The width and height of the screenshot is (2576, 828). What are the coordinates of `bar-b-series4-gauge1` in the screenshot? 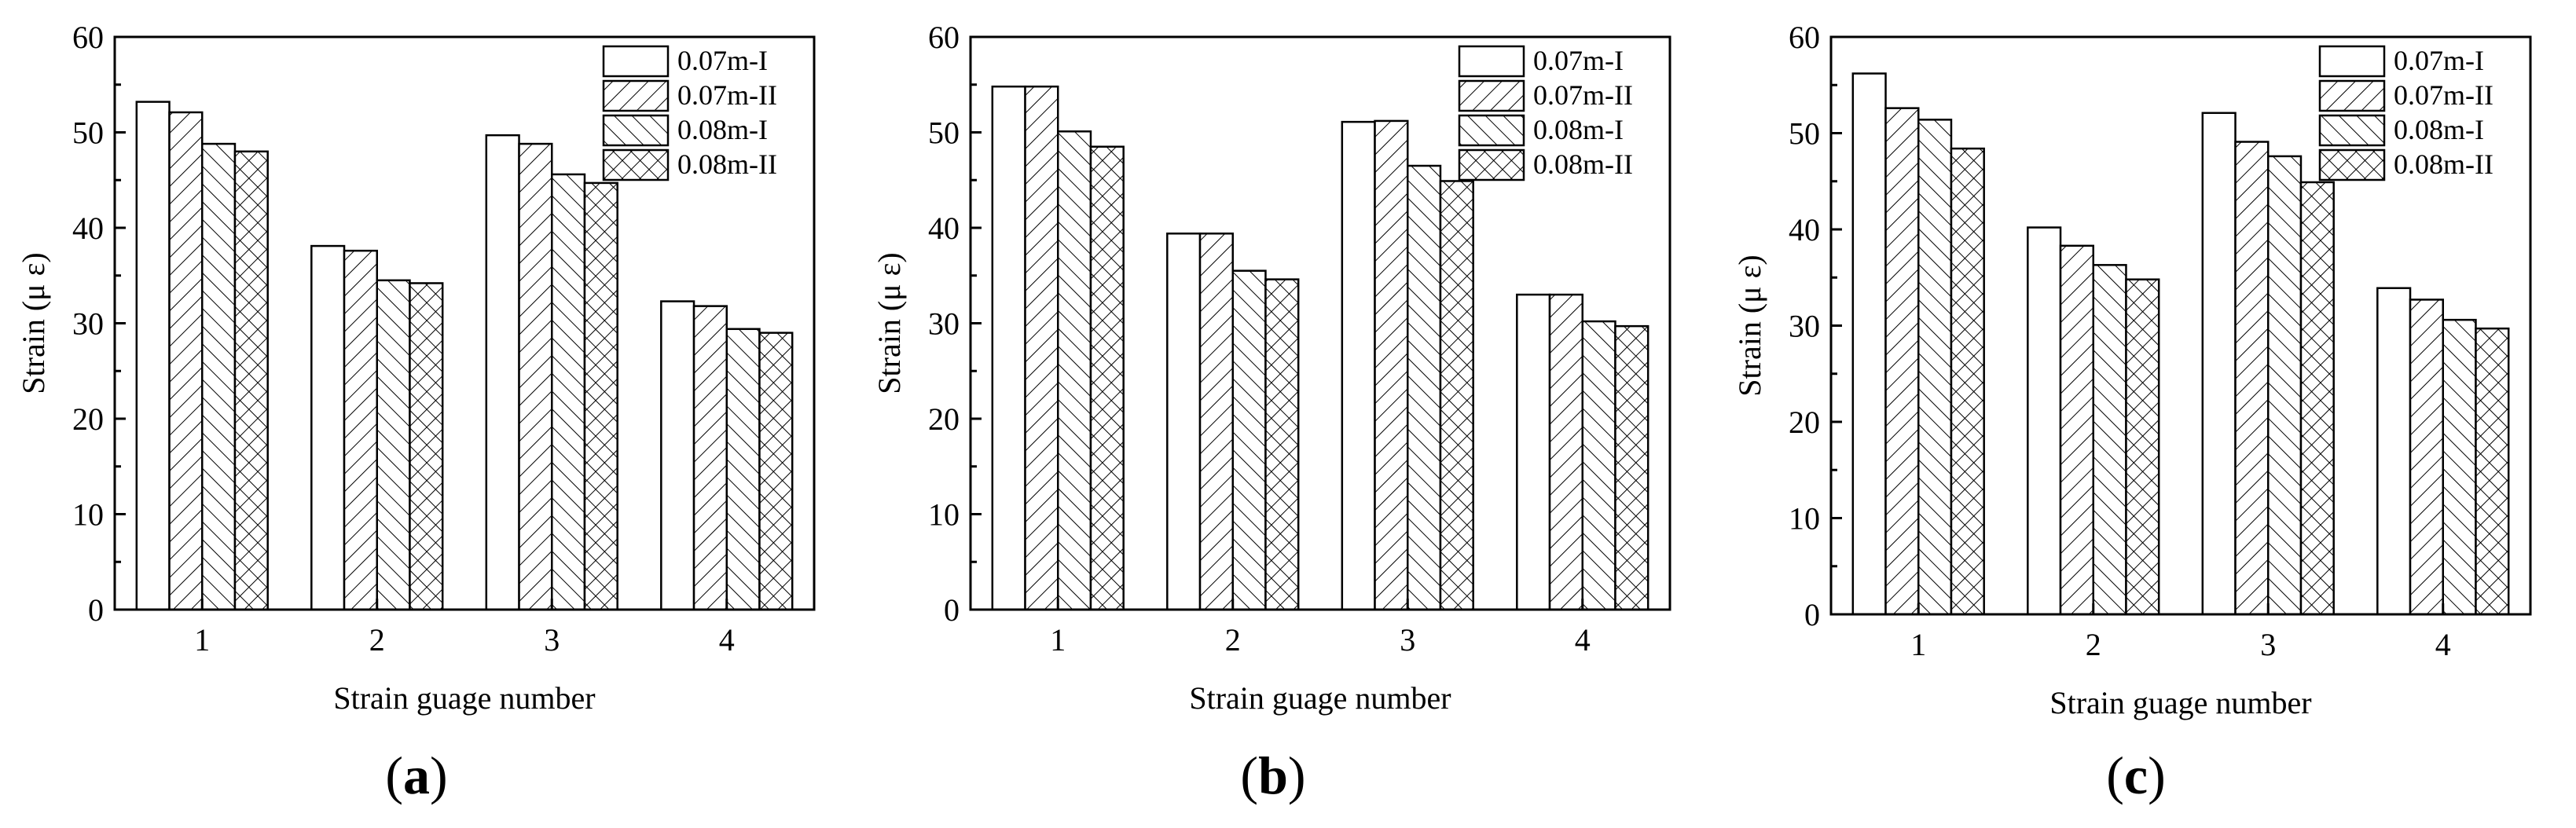 It's located at (1107, 378).